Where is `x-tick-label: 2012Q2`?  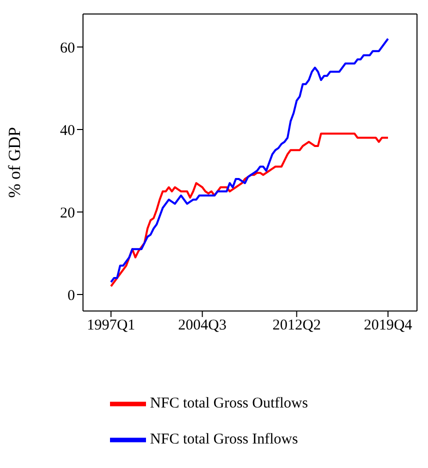
x-tick-label: 2012Q2 is located at coordinates (296, 326).